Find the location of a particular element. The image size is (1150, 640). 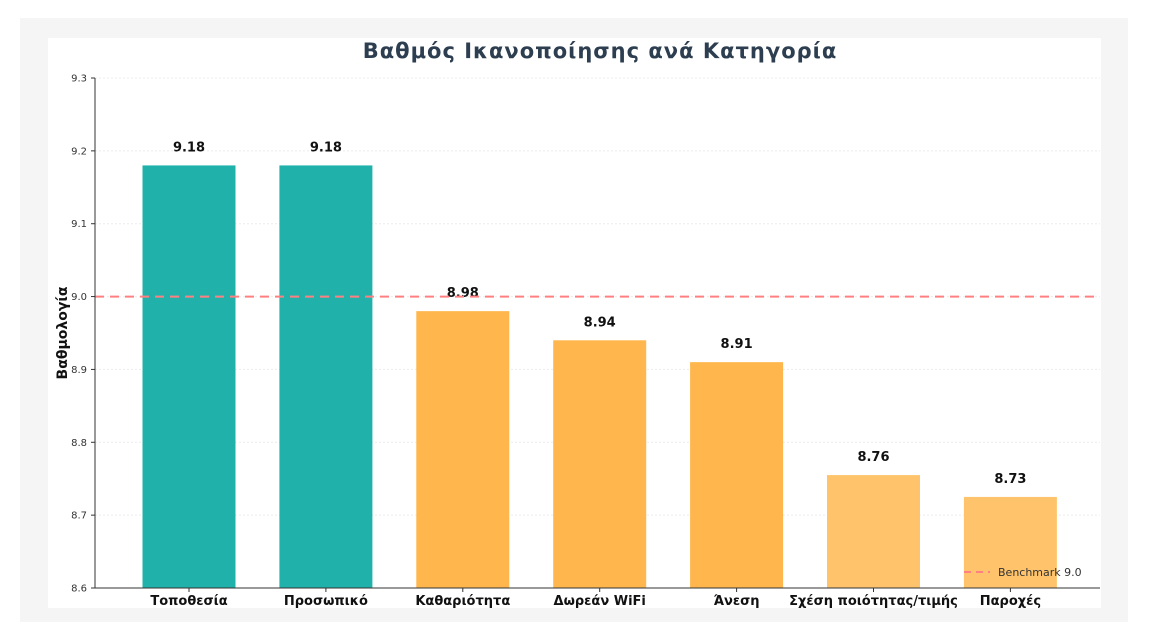

category-label: Τοποθεσία is located at coordinates (188, 601).